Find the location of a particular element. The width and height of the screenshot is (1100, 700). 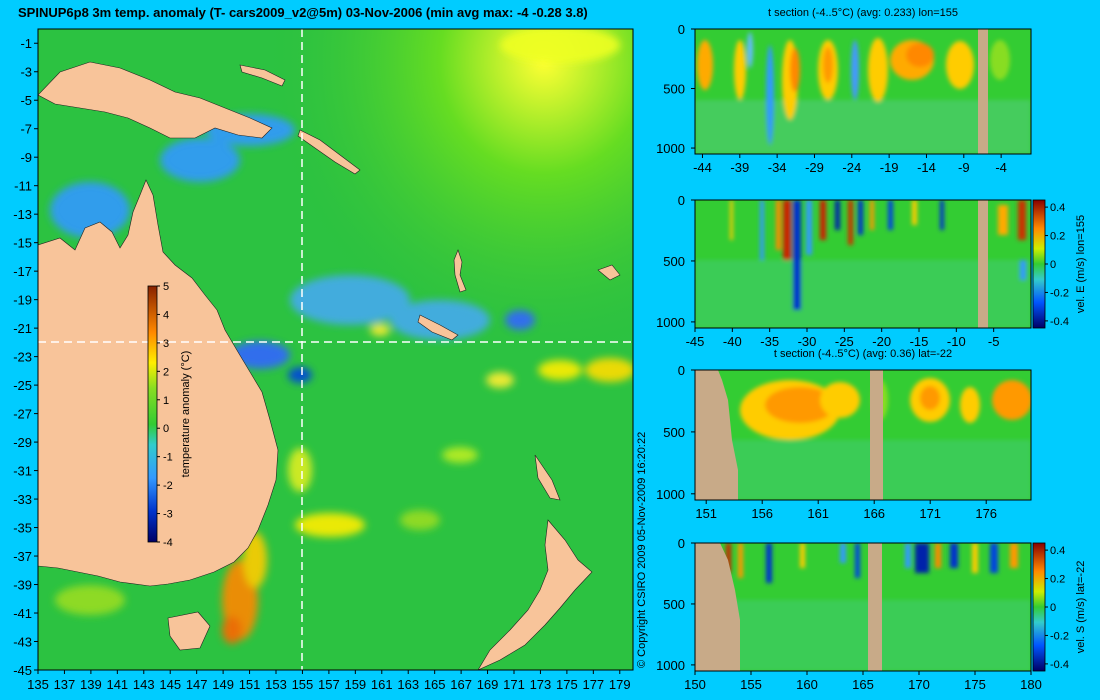

panel2-x-tick-label: -15 is located at coordinates (919, 341).